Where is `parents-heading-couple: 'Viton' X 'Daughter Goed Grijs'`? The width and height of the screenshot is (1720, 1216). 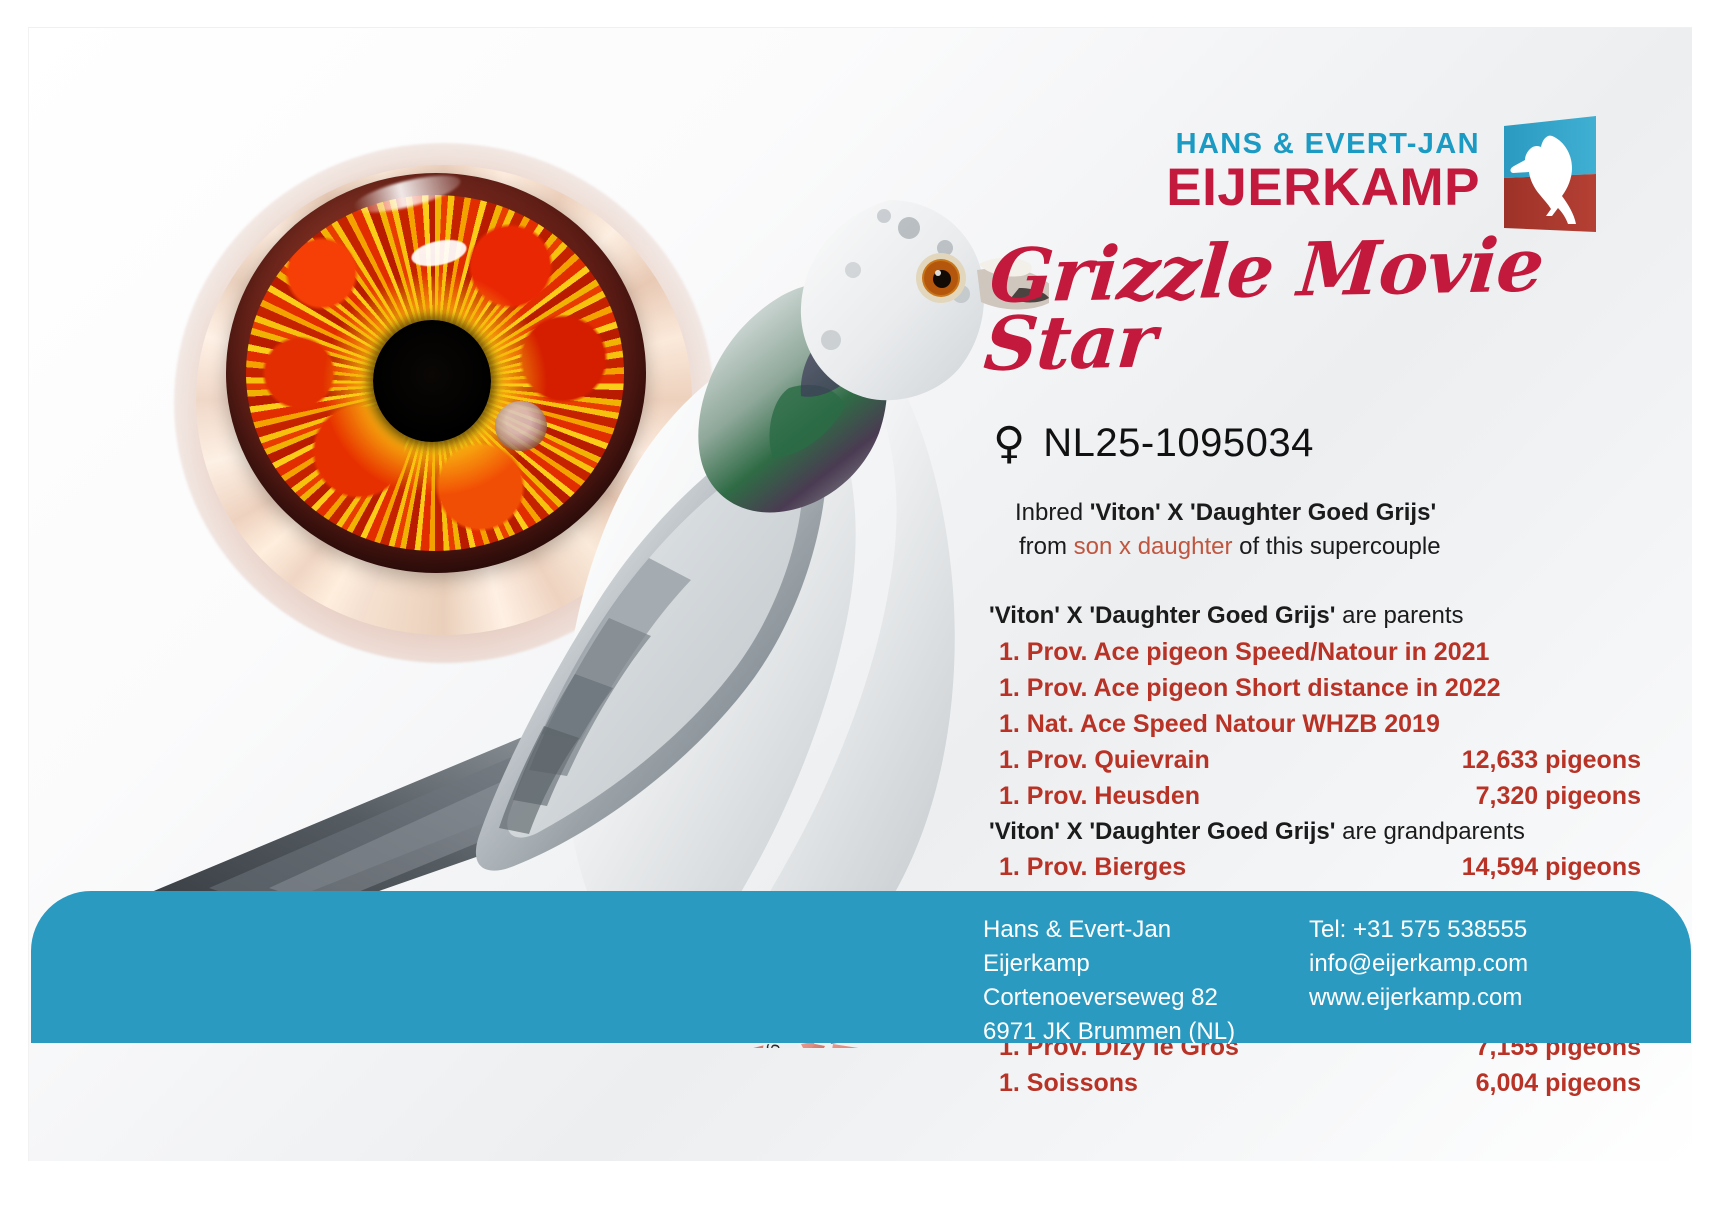
parents-heading-couple: 'Viton' X 'Daughter Goed Grijs' is located at coordinates (1162, 616).